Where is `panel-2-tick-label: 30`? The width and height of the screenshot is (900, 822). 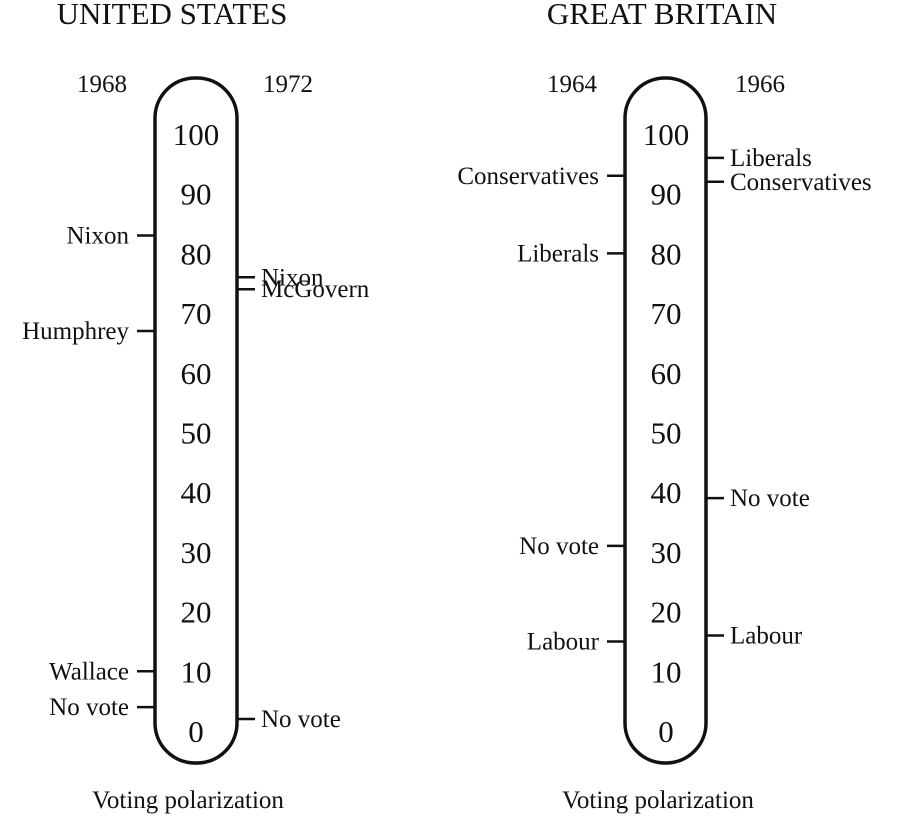 panel-2-tick-label: 30 is located at coordinates (666, 552).